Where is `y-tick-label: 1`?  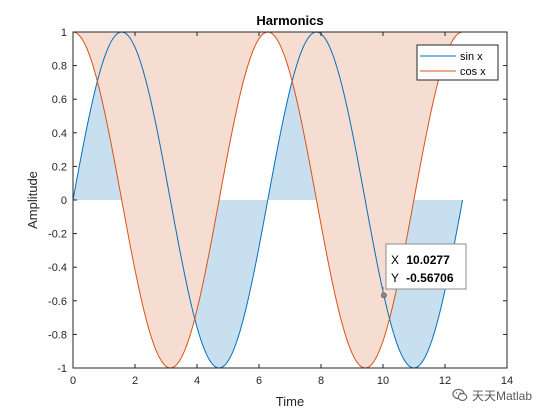
y-tick-label: 1 is located at coordinates (64, 33).